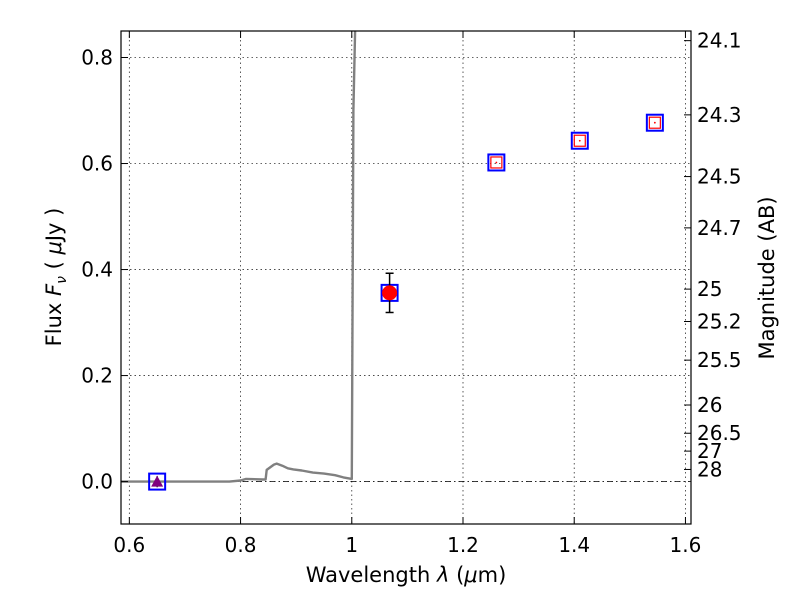 The width and height of the screenshot is (800, 600). Describe the element at coordinates (62, 280) in the screenshot. I see `y-axis-nu: ν` at that location.